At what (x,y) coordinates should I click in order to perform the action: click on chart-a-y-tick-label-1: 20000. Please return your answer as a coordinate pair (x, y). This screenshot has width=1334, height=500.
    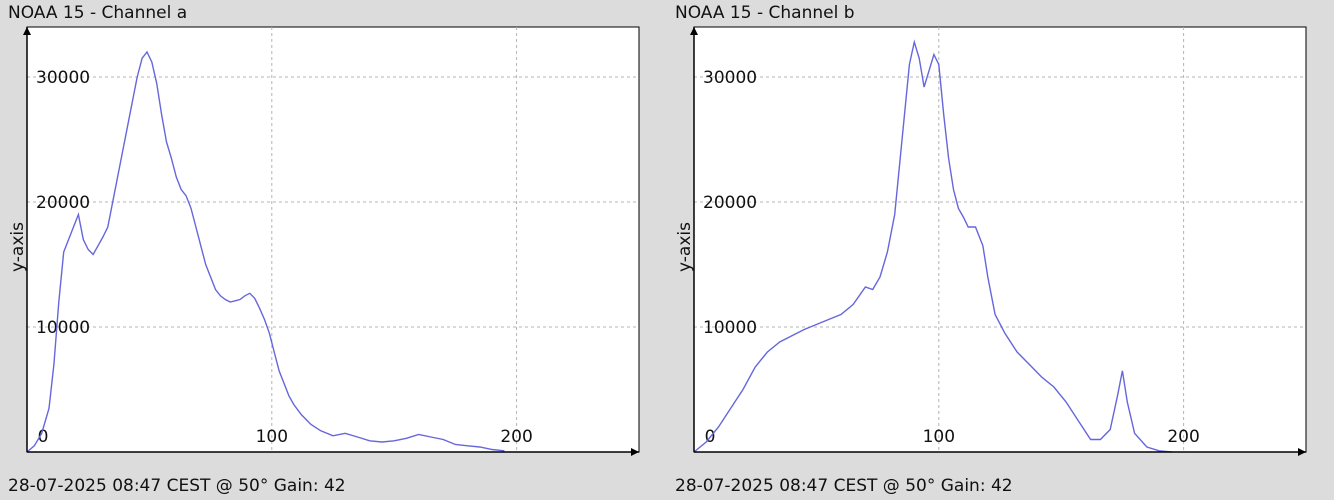
    Looking at the image, I should click on (63, 203).